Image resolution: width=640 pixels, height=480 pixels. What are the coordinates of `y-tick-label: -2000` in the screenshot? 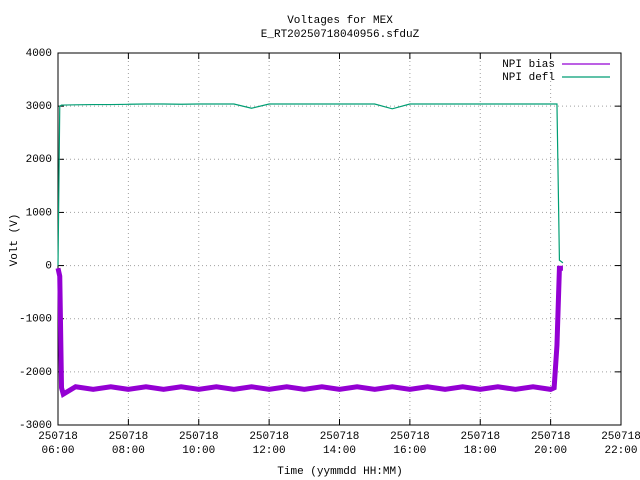 It's located at (35, 373).